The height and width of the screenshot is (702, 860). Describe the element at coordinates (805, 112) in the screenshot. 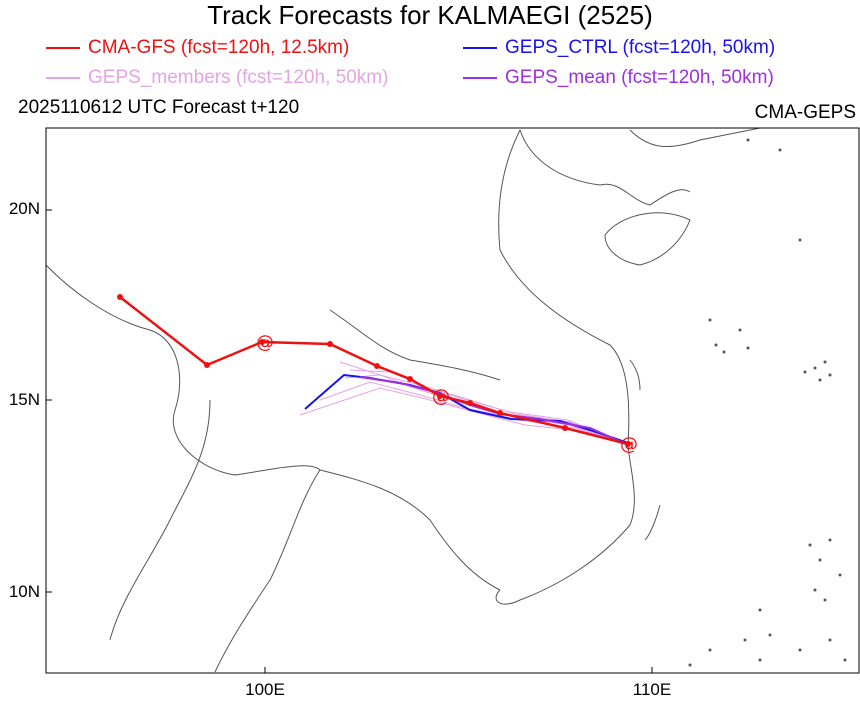

I see `model-label: CMA-GEPS` at that location.